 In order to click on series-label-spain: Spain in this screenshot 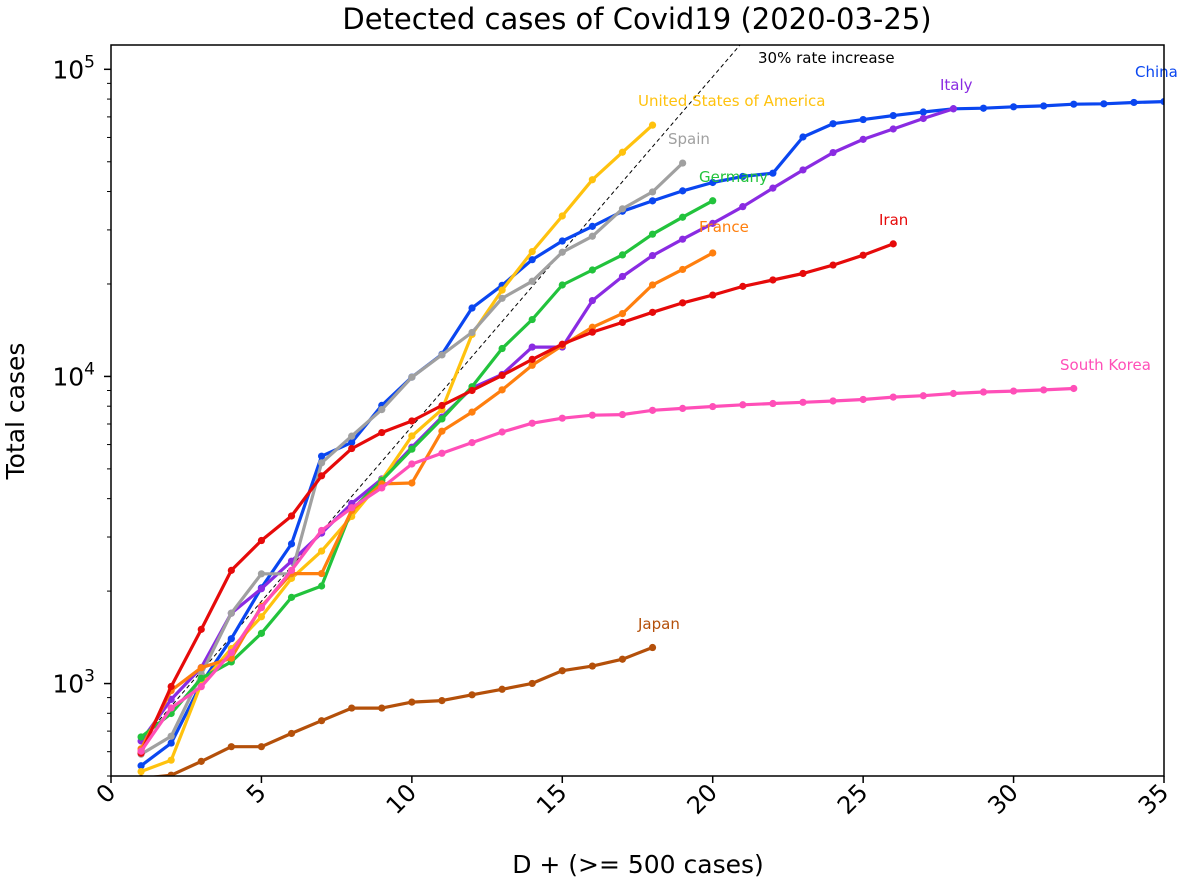, I will do `click(689, 139)`.